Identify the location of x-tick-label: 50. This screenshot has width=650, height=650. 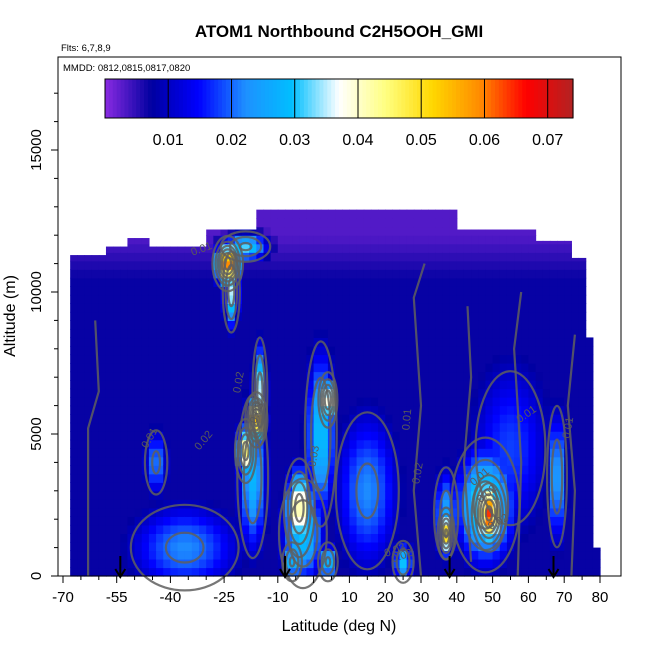
(492, 597).